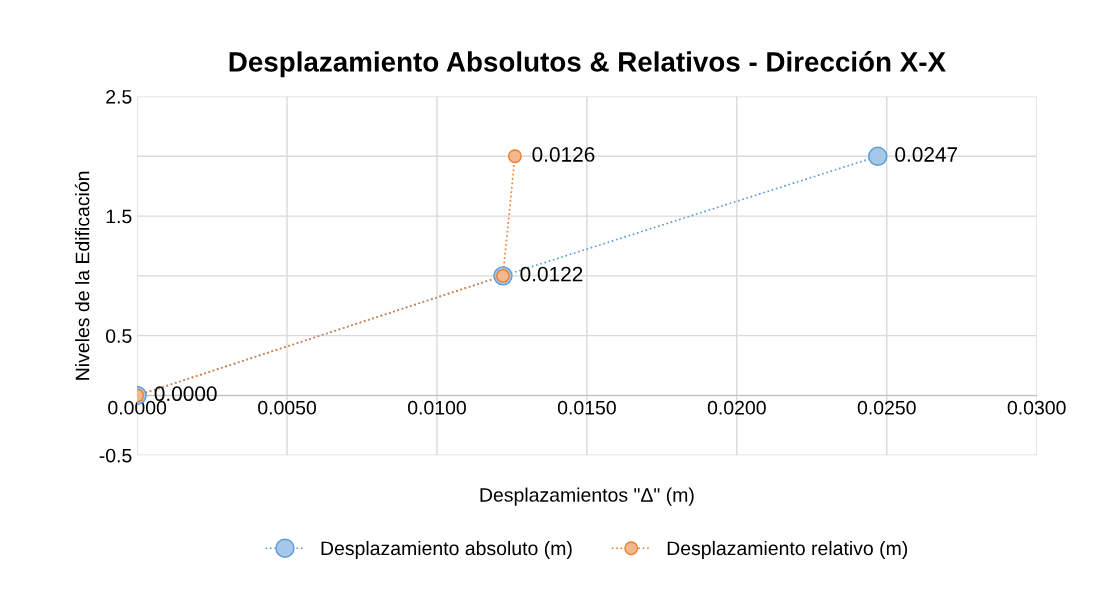 The width and height of the screenshot is (1097, 603). Describe the element at coordinates (446, 550) in the screenshot. I see `legend-label: Desplazamiento absoluto (m)` at that location.